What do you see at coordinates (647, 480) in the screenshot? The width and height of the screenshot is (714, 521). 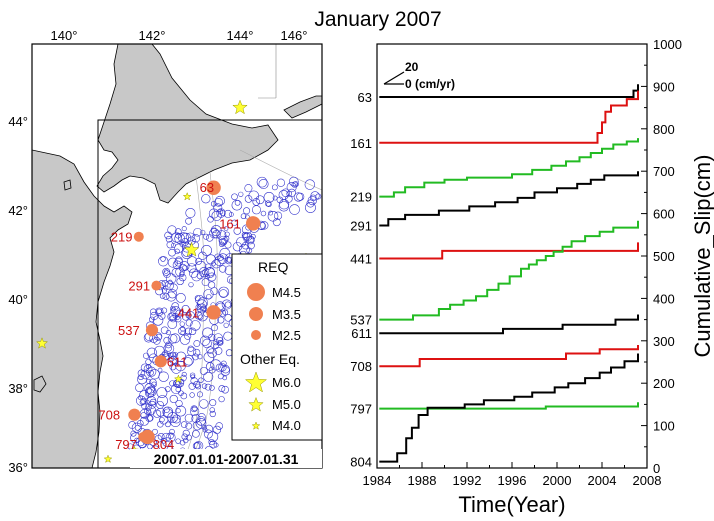 I see `x-tick-label: 2008` at bounding box center [647, 480].